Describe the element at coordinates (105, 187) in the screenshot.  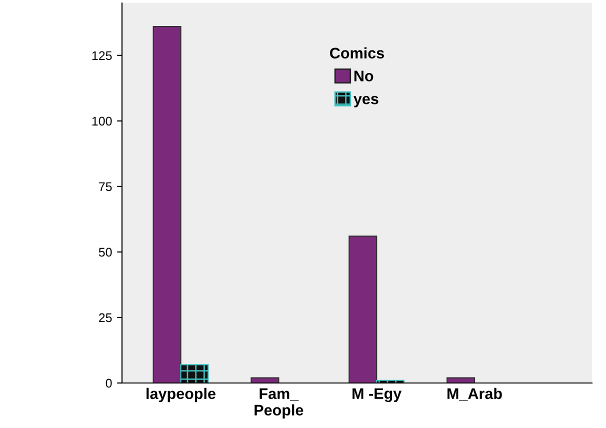
I see `y-tick-label: 75` at that location.